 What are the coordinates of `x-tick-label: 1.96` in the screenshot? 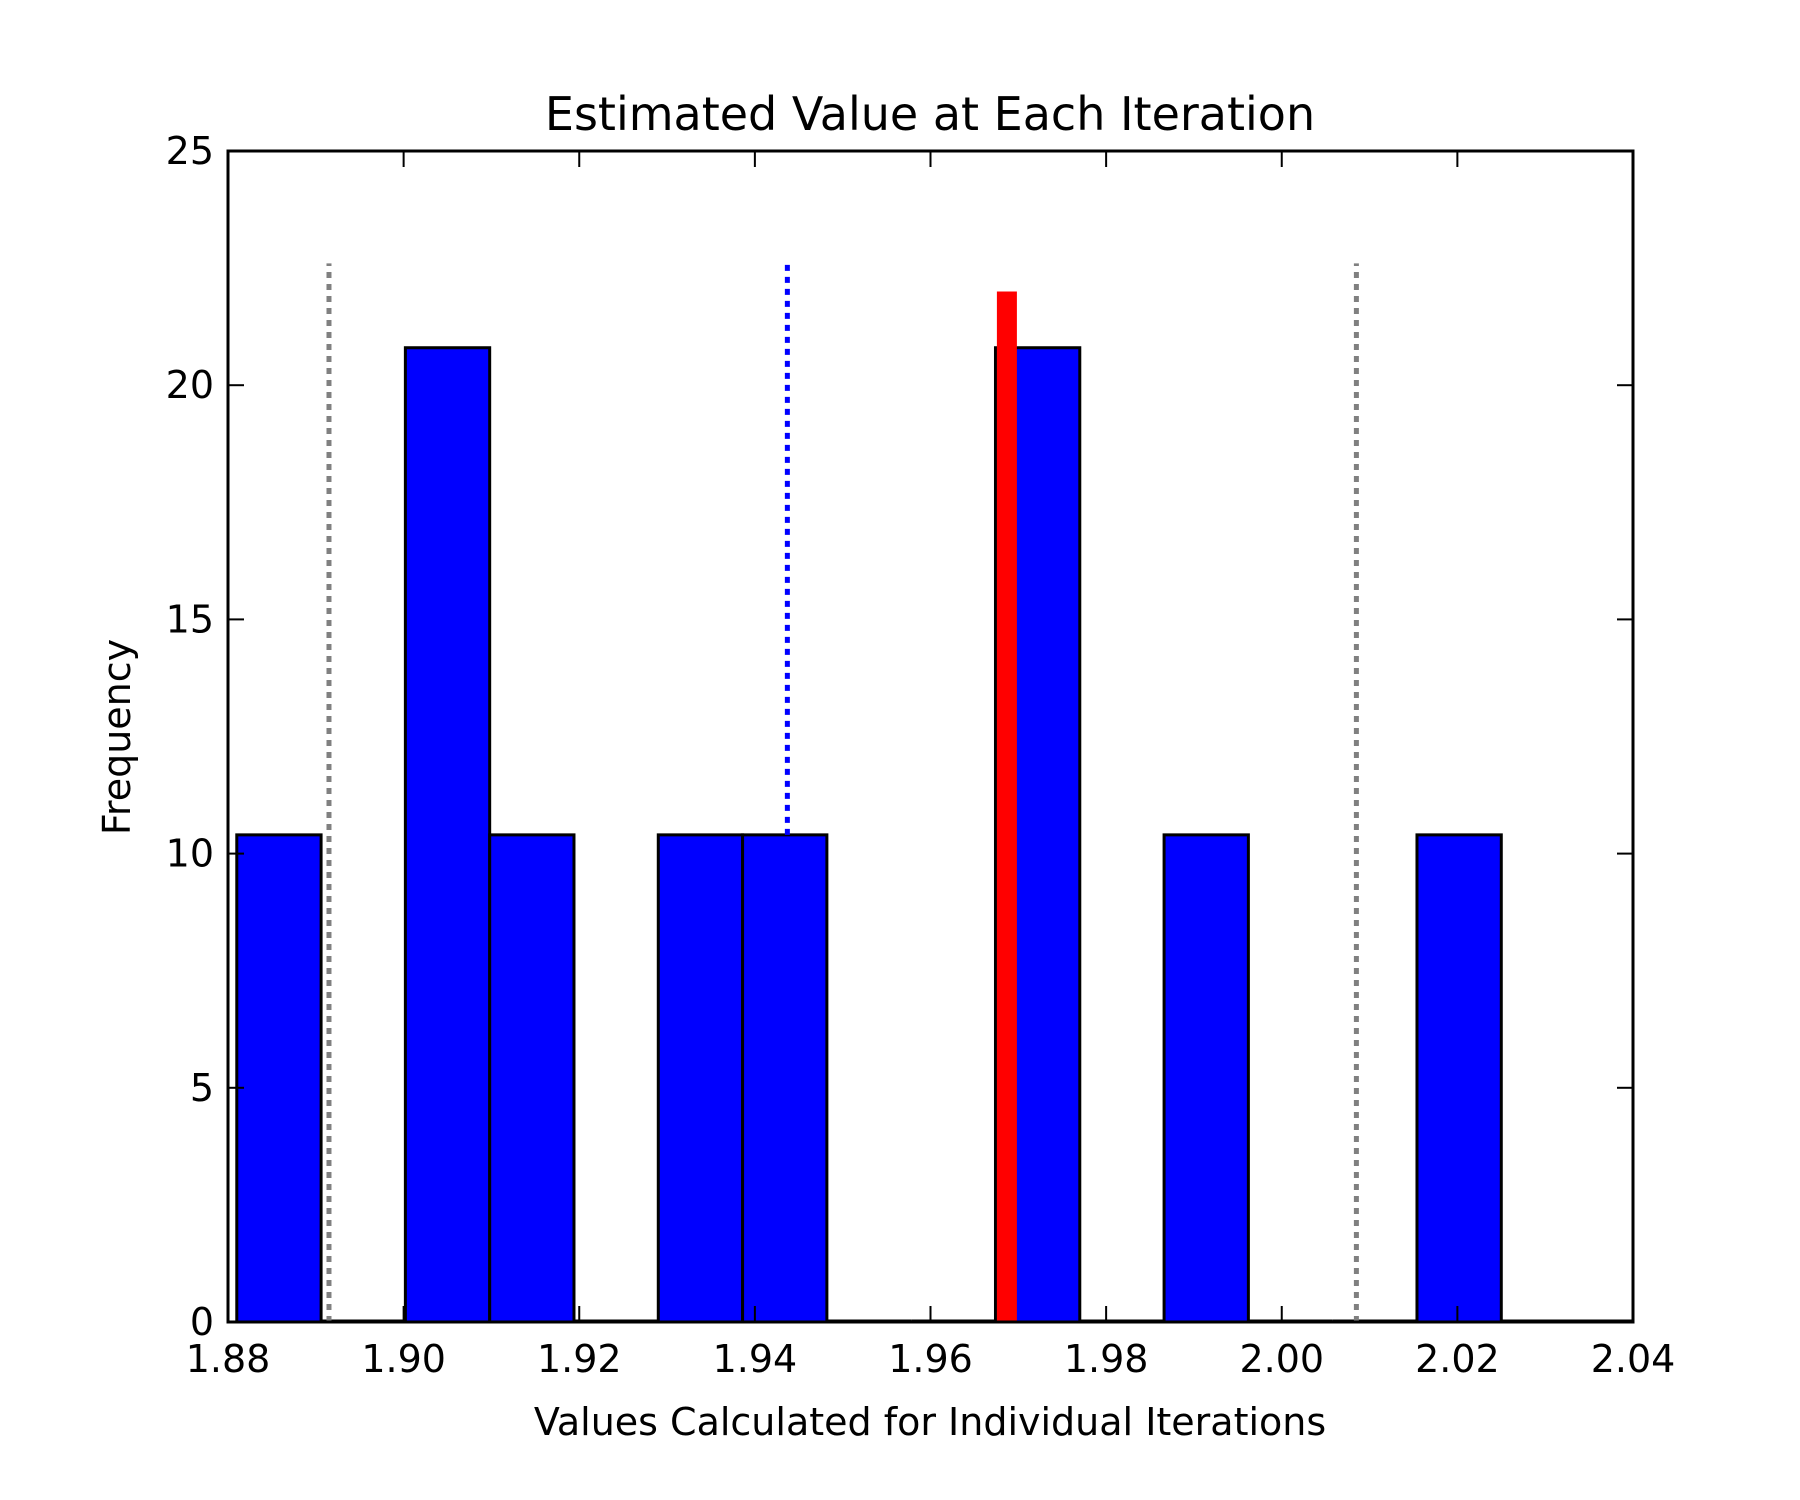 It's located at (930, 1359).